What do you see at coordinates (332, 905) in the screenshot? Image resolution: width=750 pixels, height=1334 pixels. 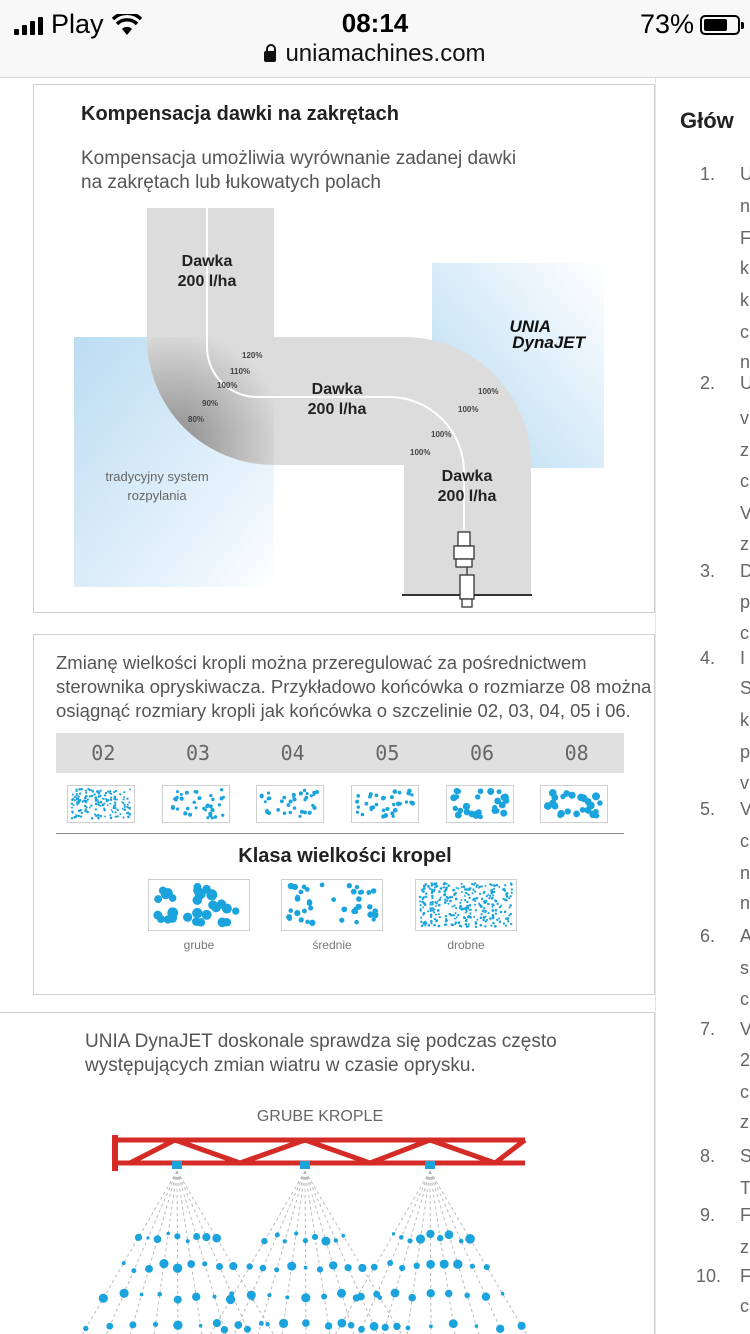 I see `class-swatch-medium` at bounding box center [332, 905].